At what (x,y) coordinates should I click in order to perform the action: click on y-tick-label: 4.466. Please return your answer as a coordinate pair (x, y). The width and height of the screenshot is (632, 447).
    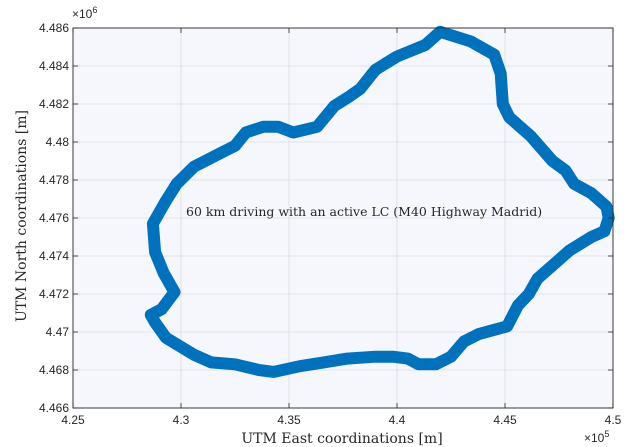
    Looking at the image, I should click on (54, 408).